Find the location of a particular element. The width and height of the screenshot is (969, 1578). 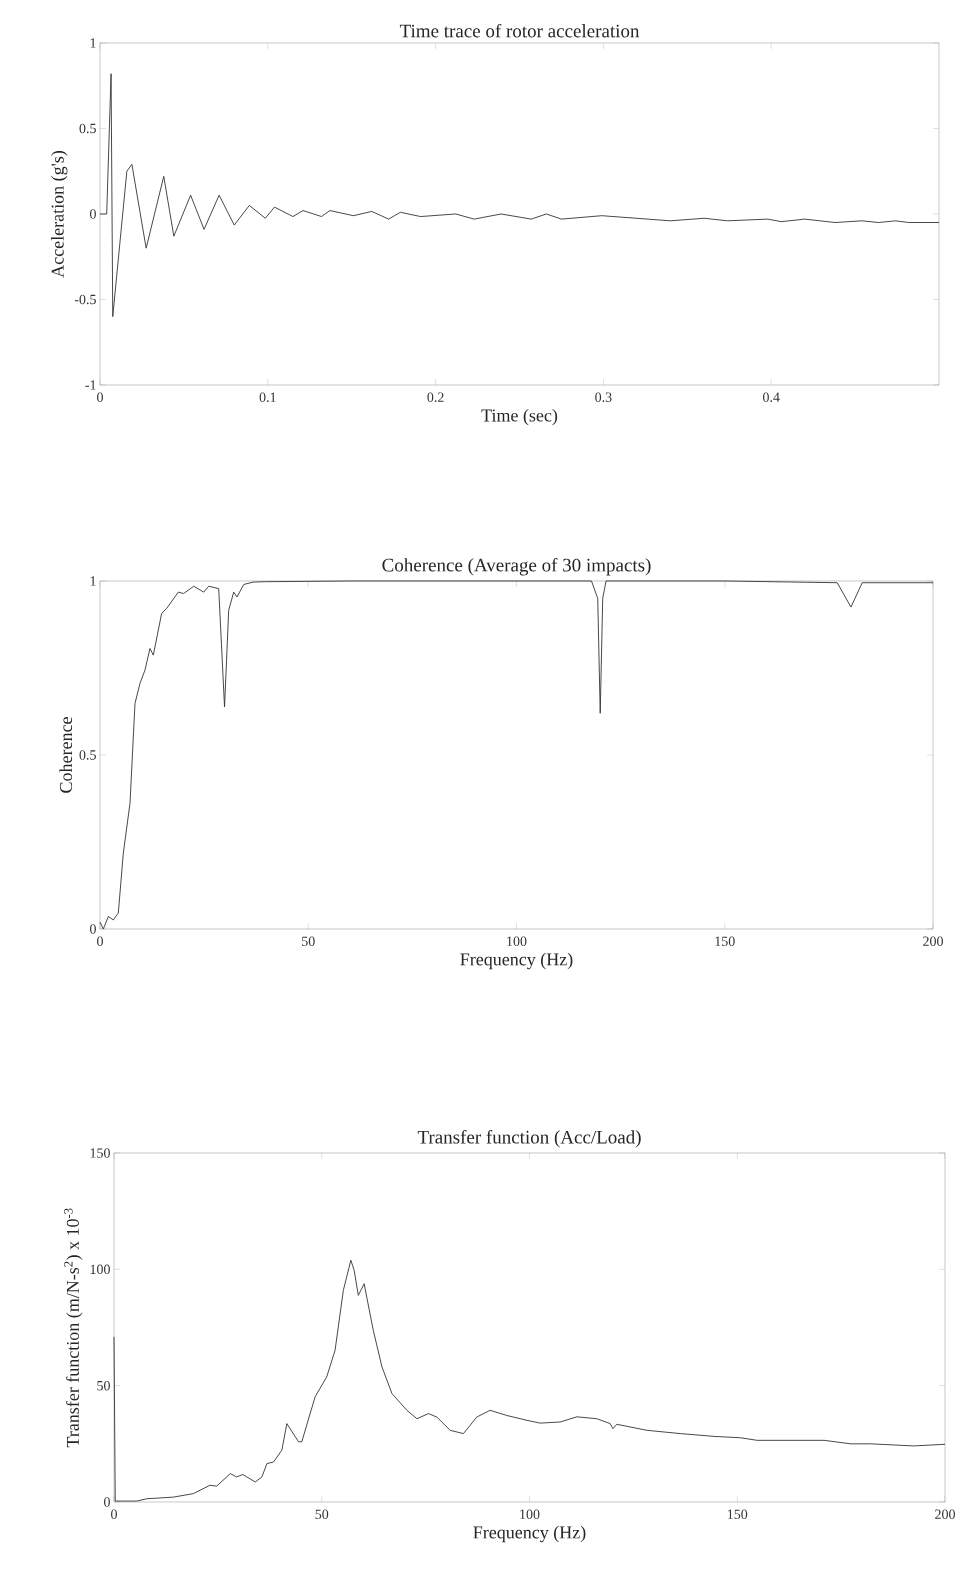

y-axis-title: Transfer function (m/N-s$^{2}$) x 10$^{-3}$ is located at coordinates (73, 1328).